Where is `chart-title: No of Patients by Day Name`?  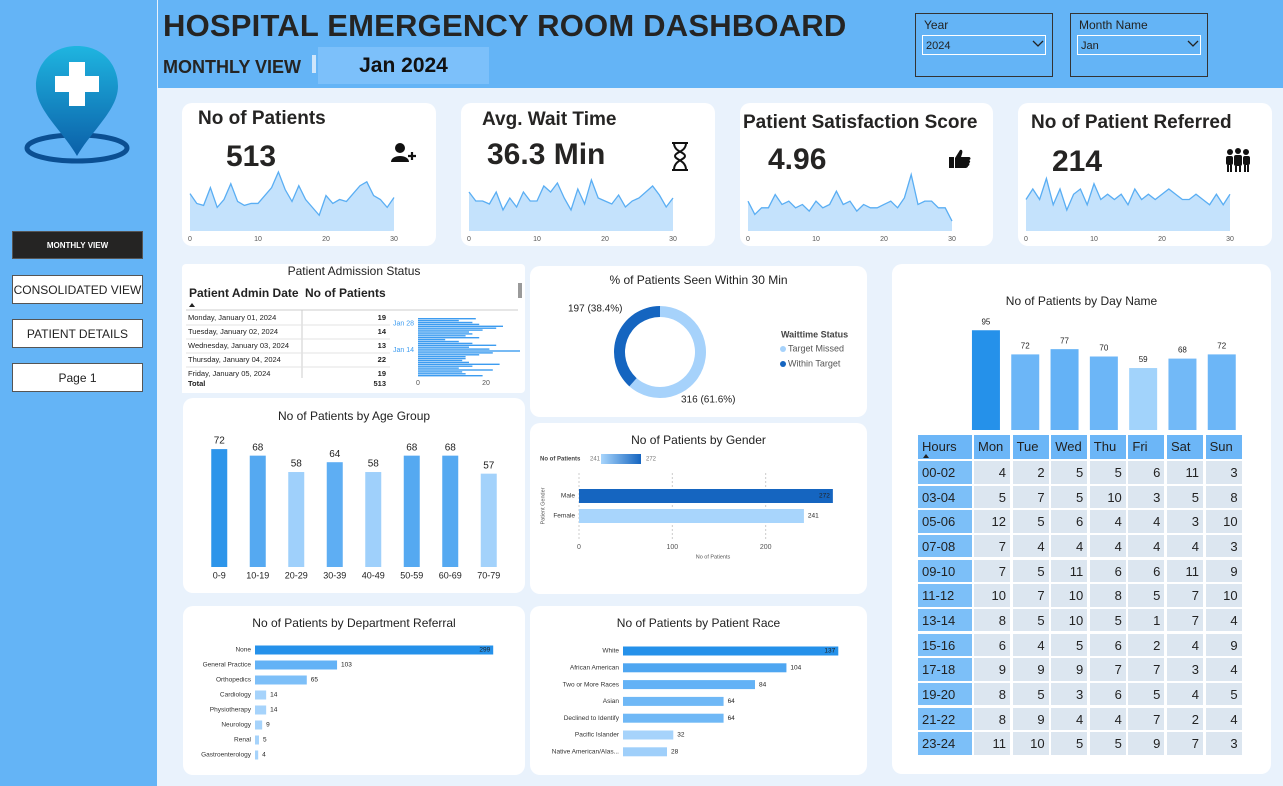 chart-title: No of Patients by Day Name is located at coordinates (1082, 301).